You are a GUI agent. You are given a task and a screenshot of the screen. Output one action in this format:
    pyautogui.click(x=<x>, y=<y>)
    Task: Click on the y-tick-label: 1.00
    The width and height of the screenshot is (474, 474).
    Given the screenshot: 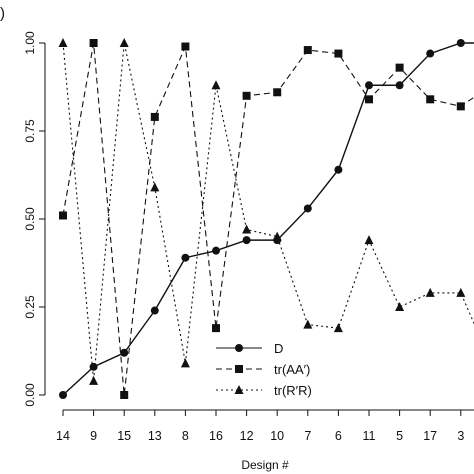 What is the action you would take?
    pyautogui.click(x=30, y=43)
    